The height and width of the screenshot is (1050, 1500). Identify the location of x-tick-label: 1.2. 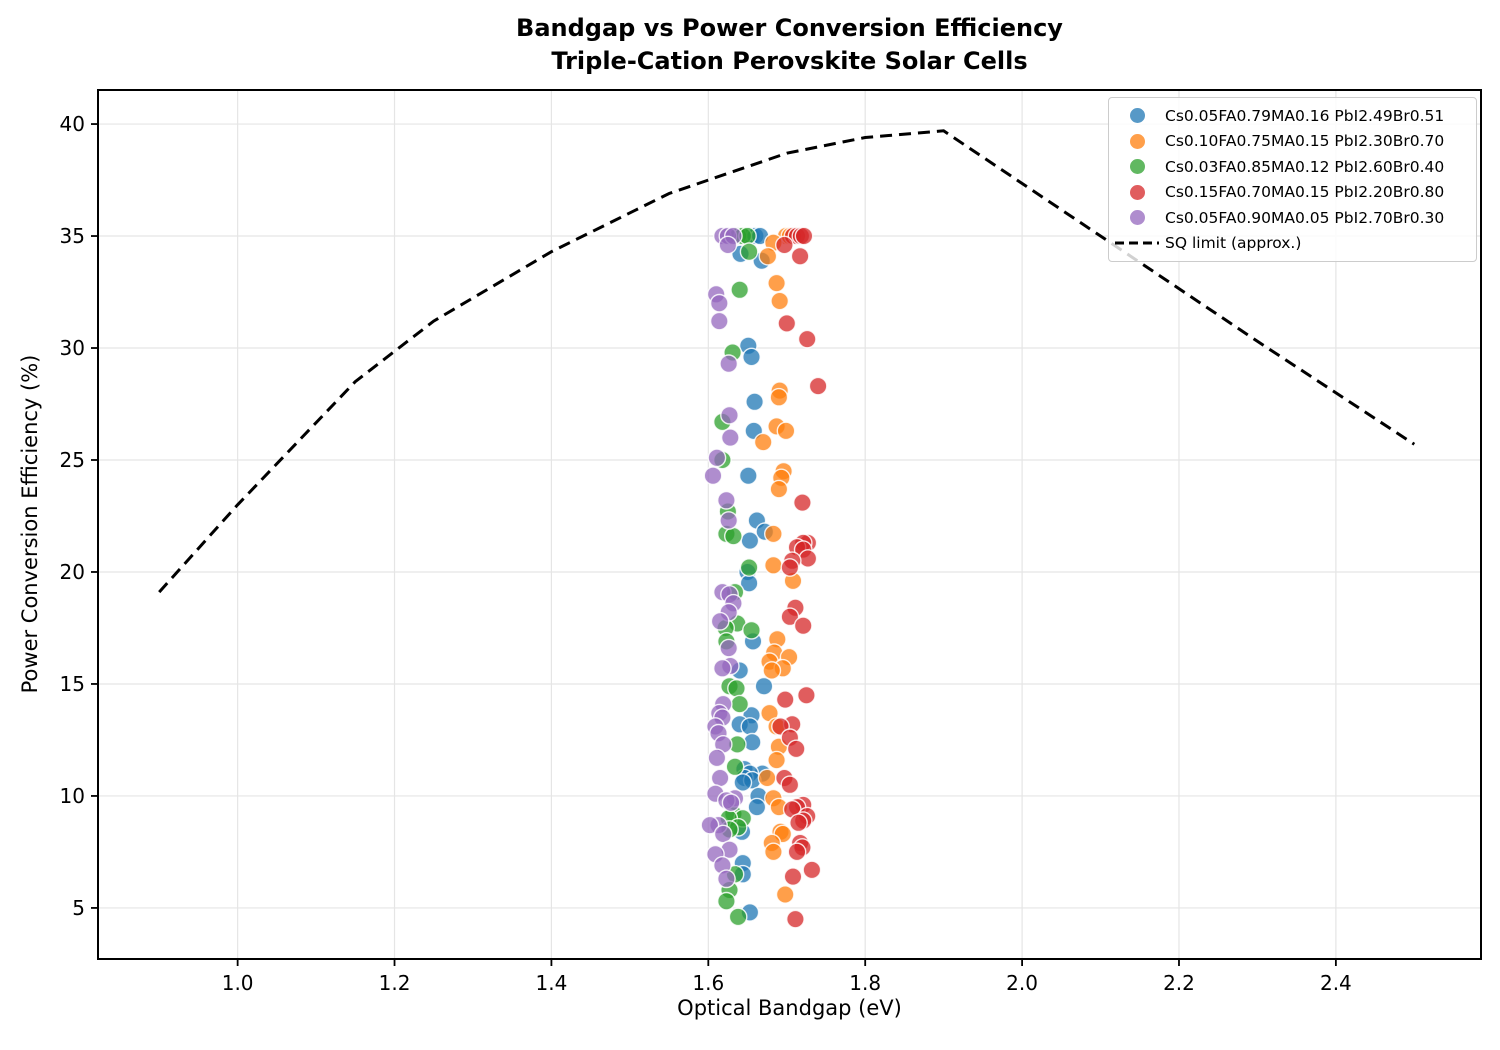
(395, 983).